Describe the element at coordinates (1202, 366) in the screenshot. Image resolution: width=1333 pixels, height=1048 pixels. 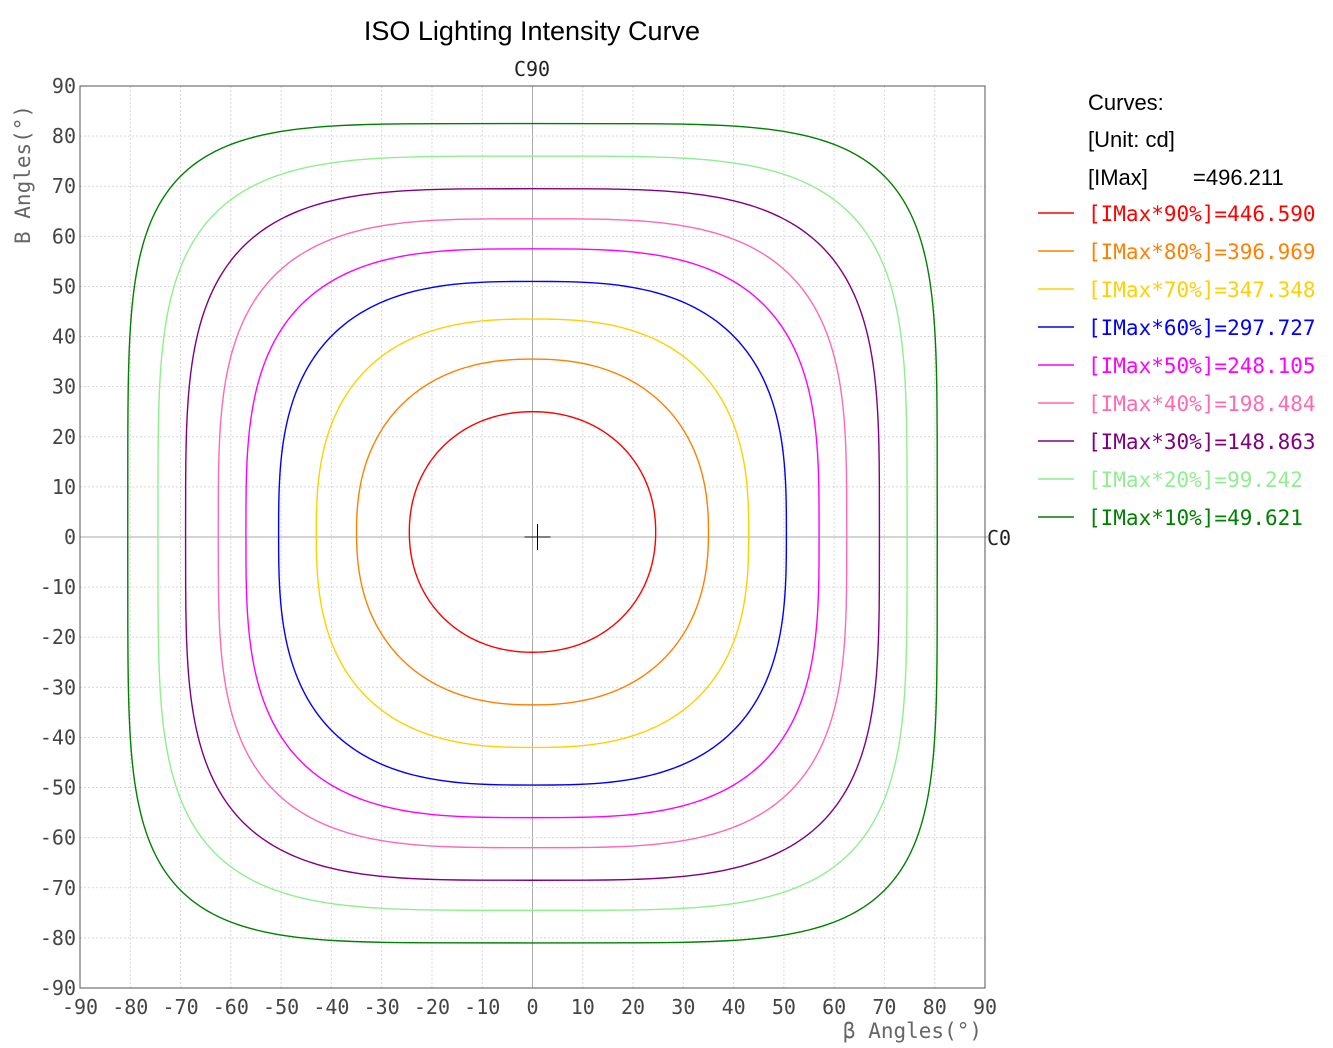
I see `legend-entry-label: [IMax*50%]=248.105` at that location.